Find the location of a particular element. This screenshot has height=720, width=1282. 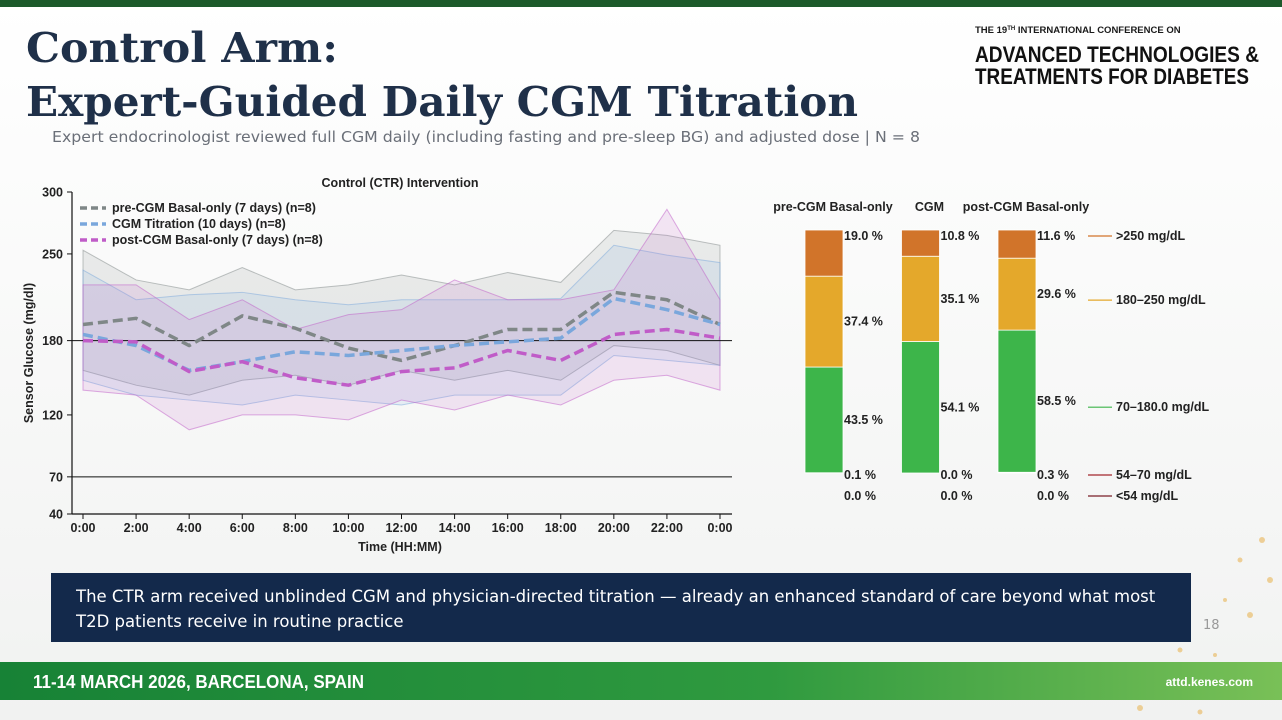

legend-label: <54 mg/dL is located at coordinates (1147, 496).